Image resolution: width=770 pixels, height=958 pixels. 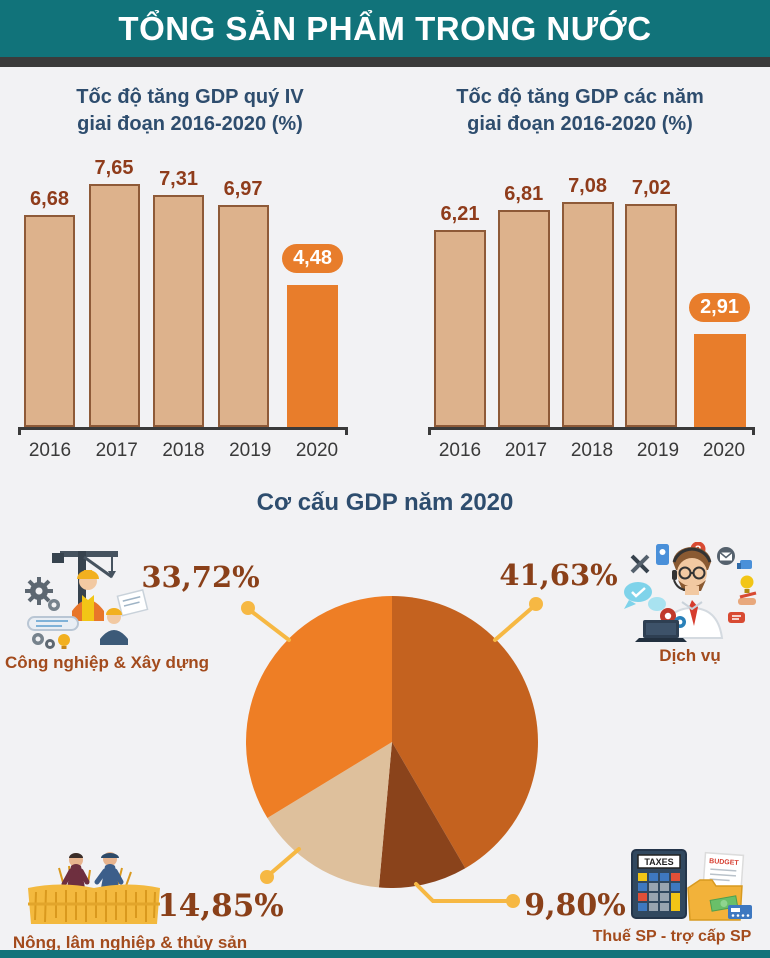 I want to click on bar-value-label-2016: 6,21, so click(x=460, y=214).